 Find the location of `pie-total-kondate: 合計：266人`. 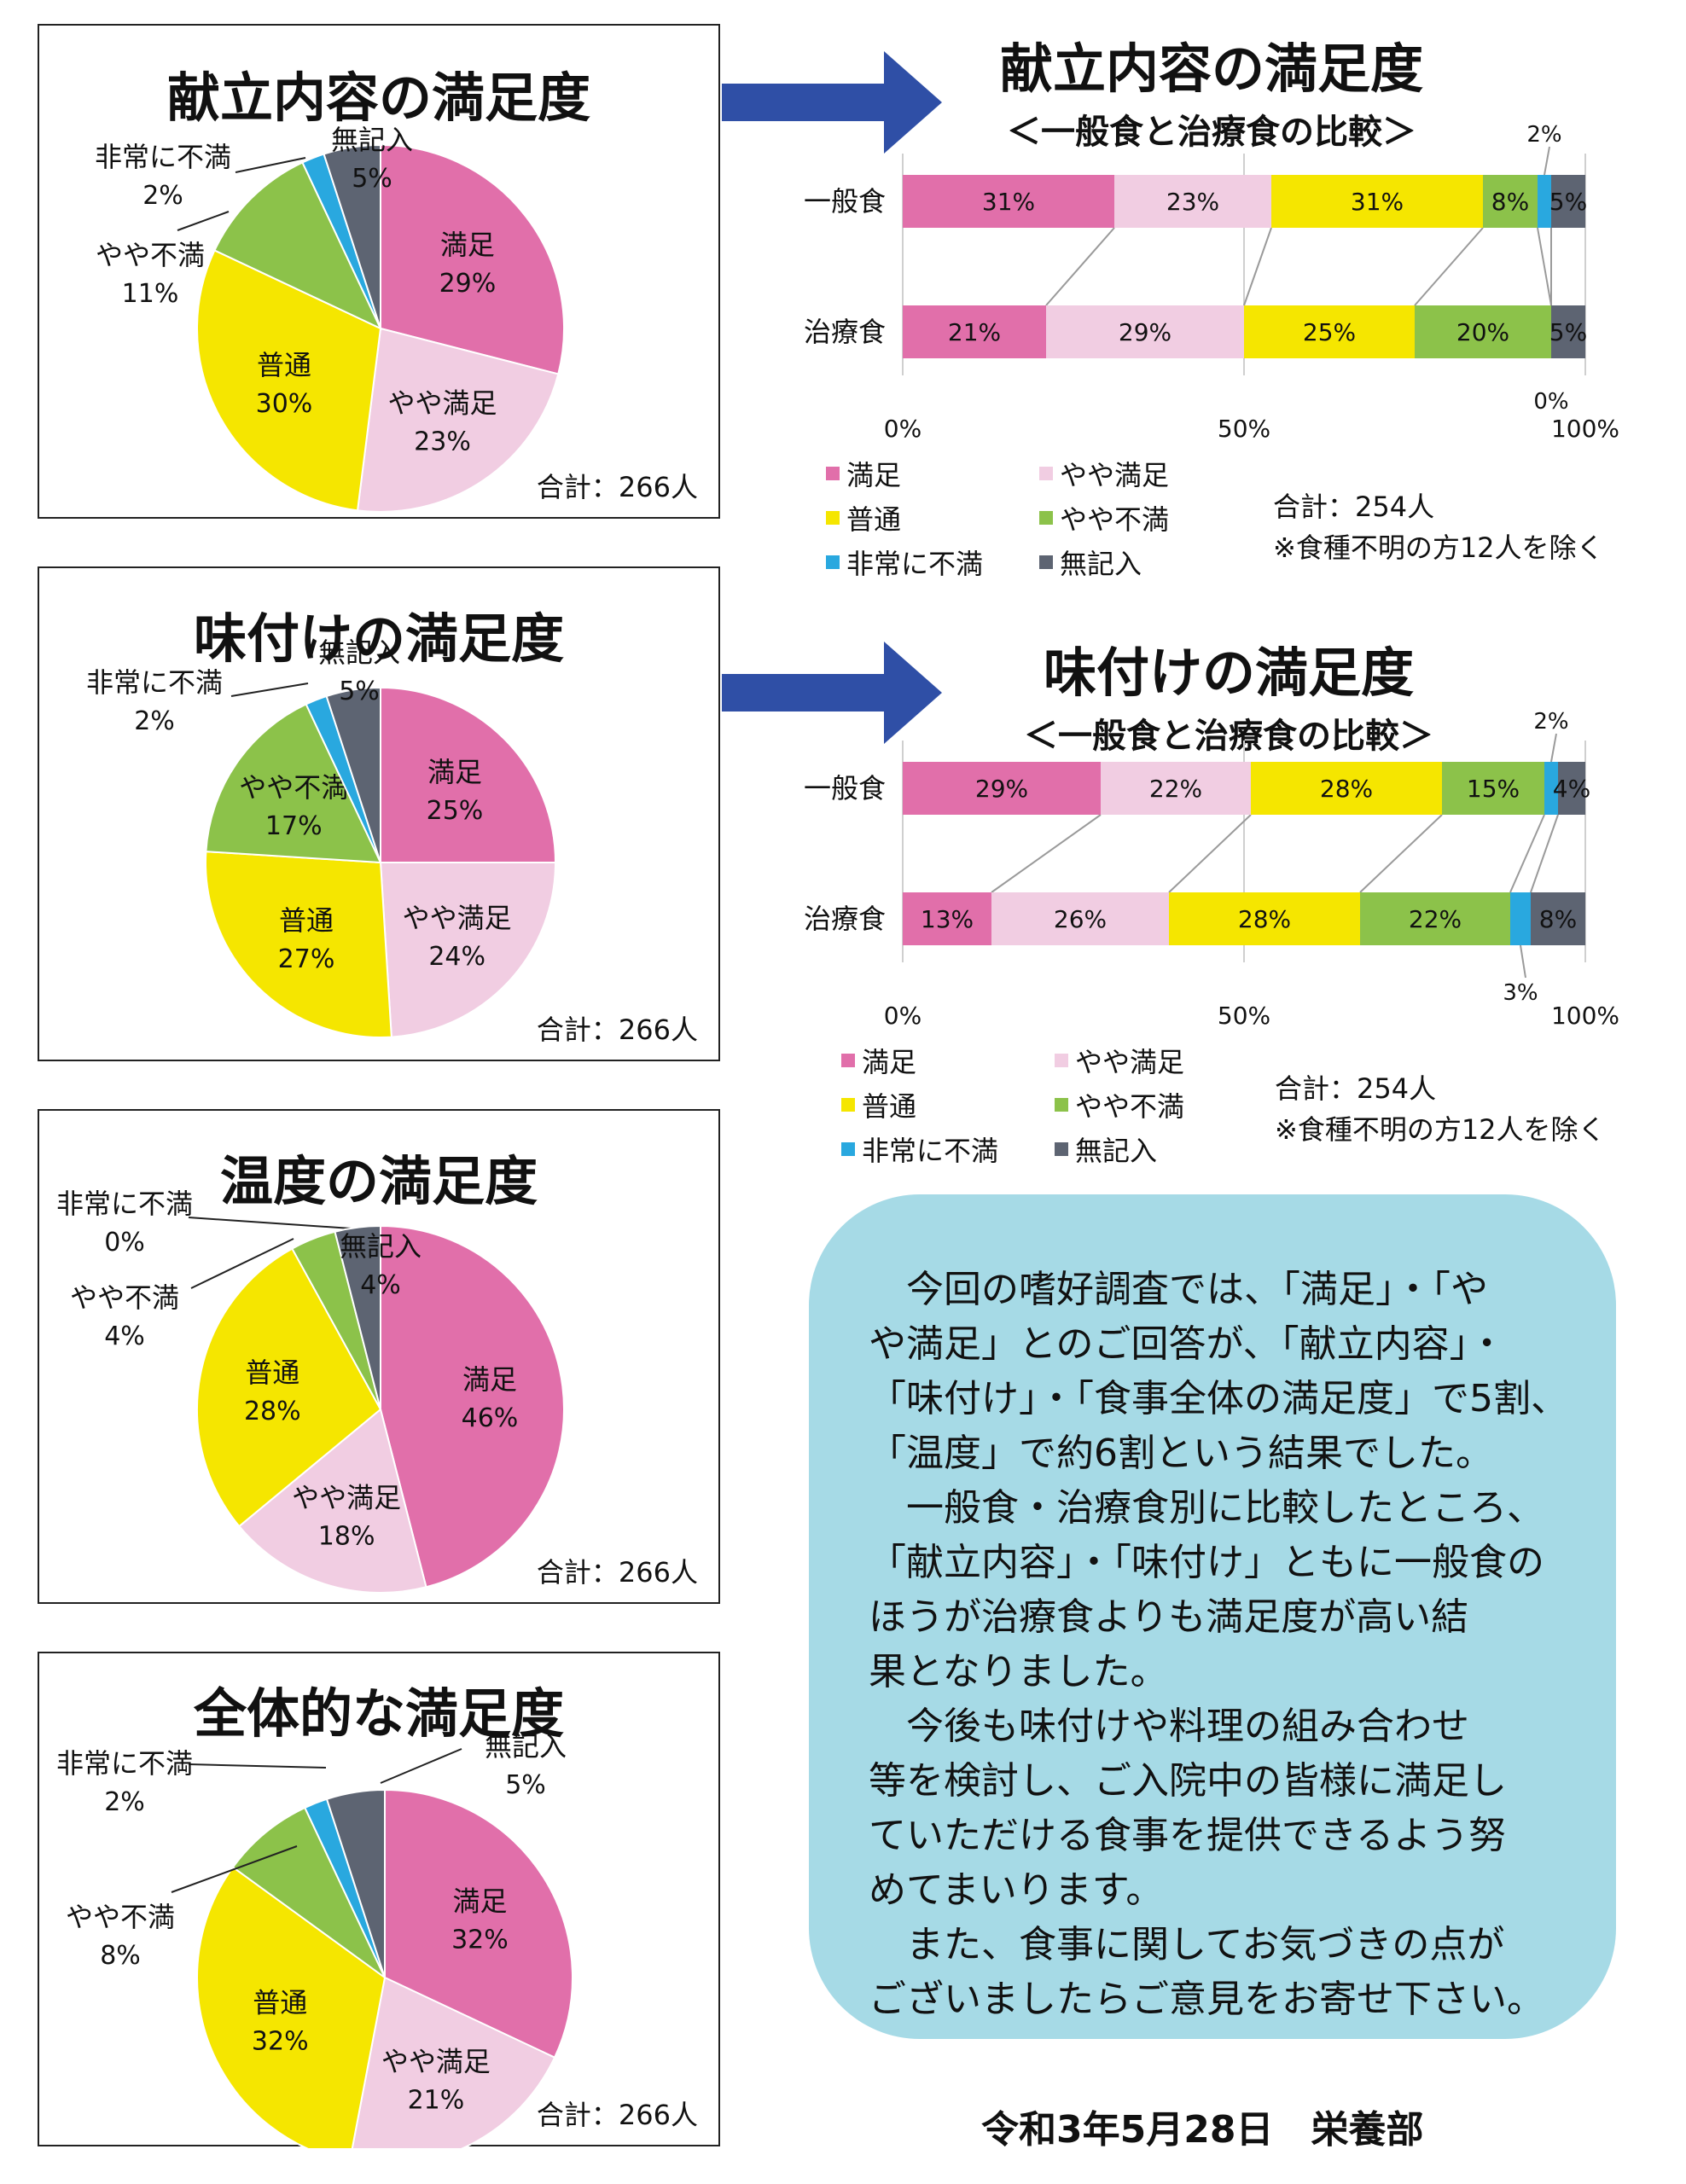

pie-total-kondate: 合計：266人 is located at coordinates (617, 487).